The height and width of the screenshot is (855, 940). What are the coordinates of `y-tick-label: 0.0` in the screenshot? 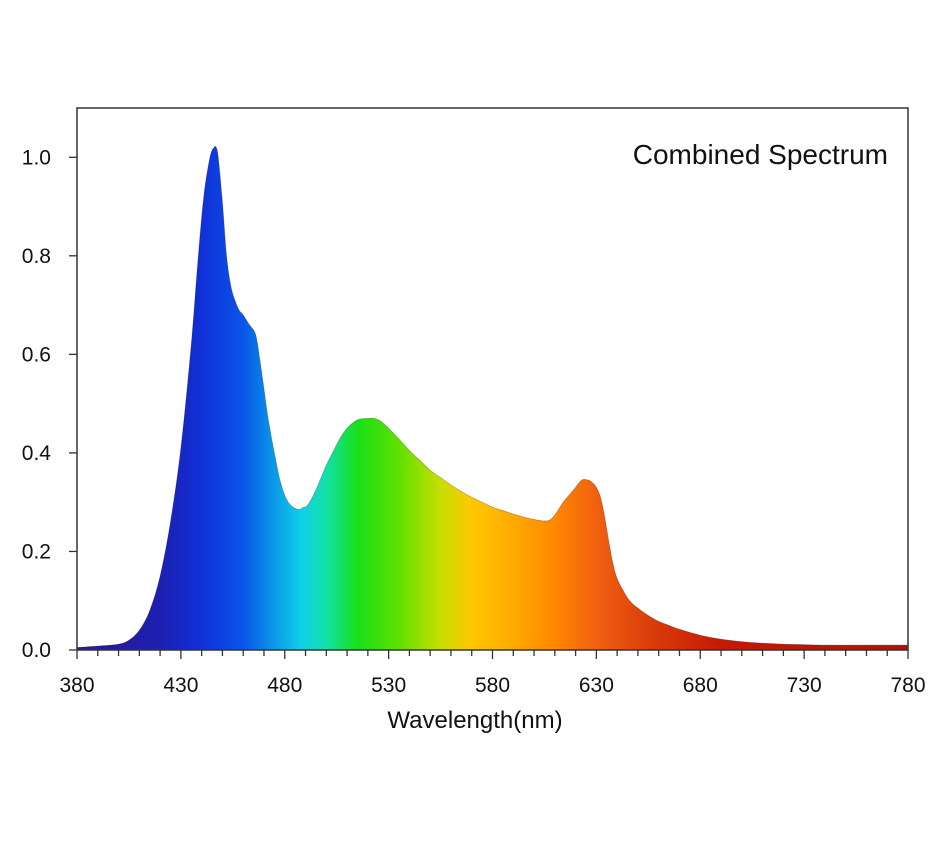 It's located at (36, 650).